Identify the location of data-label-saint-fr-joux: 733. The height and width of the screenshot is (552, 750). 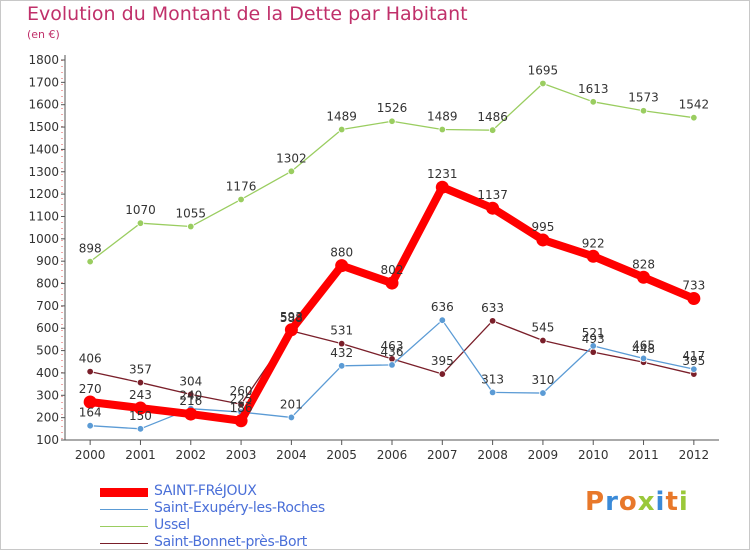
(693, 286).